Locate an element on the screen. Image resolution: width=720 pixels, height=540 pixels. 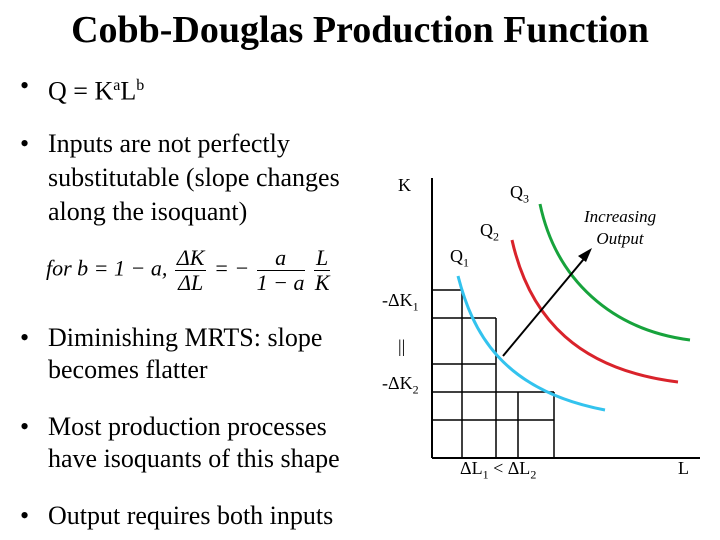
arrow-head-icon is located at coordinates (585, 255).